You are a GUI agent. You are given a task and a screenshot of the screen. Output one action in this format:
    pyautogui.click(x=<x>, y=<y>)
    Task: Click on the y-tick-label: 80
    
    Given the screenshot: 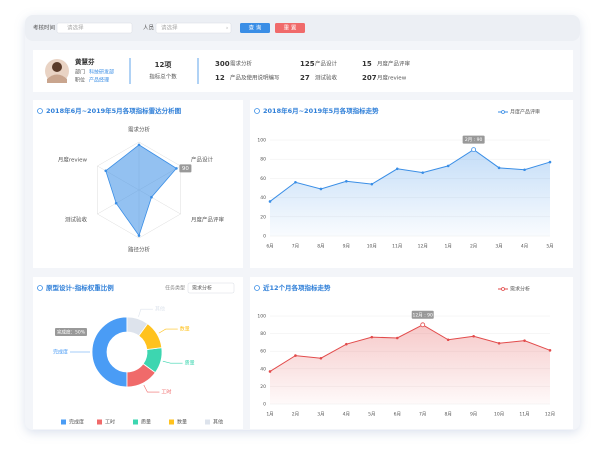 What is the action you would take?
    pyautogui.click(x=263, y=160)
    